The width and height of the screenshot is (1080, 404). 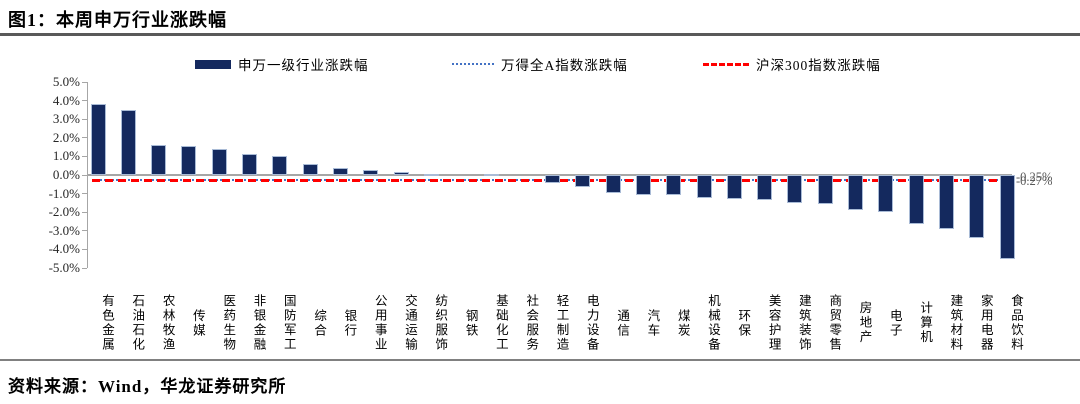 I want to click on bar-机械设备, so click(x=704, y=187).